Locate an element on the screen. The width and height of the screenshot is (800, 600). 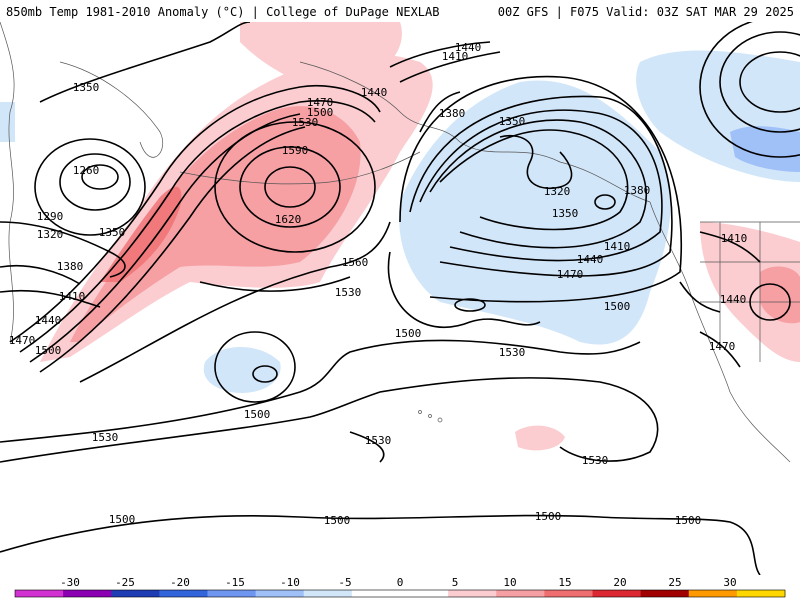
contour-label: 1380 is located at coordinates (452, 113).